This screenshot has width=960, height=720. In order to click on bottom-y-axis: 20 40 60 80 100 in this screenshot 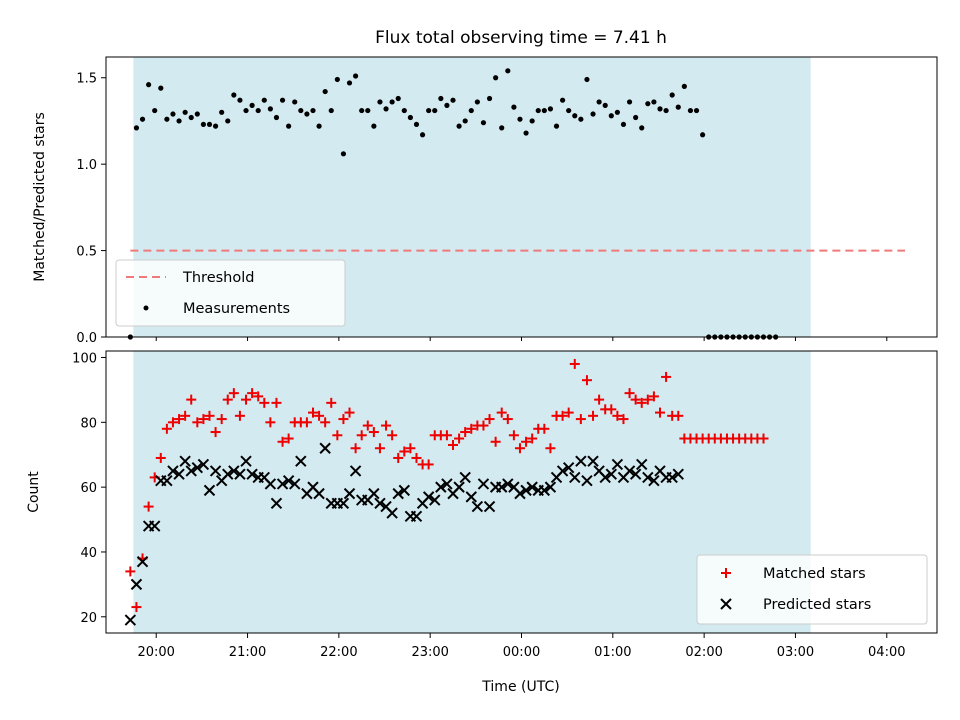, I will do `click(89, 488)`.